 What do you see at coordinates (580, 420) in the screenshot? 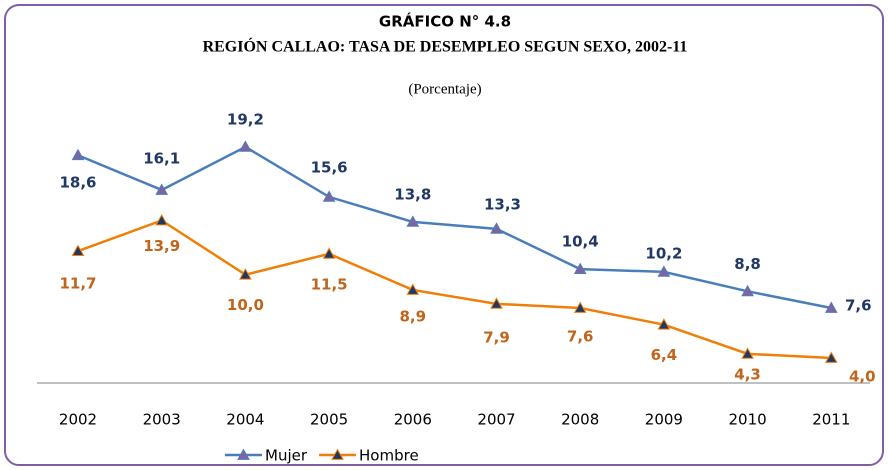
I see `x-tick-label: 2008` at bounding box center [580, 420].